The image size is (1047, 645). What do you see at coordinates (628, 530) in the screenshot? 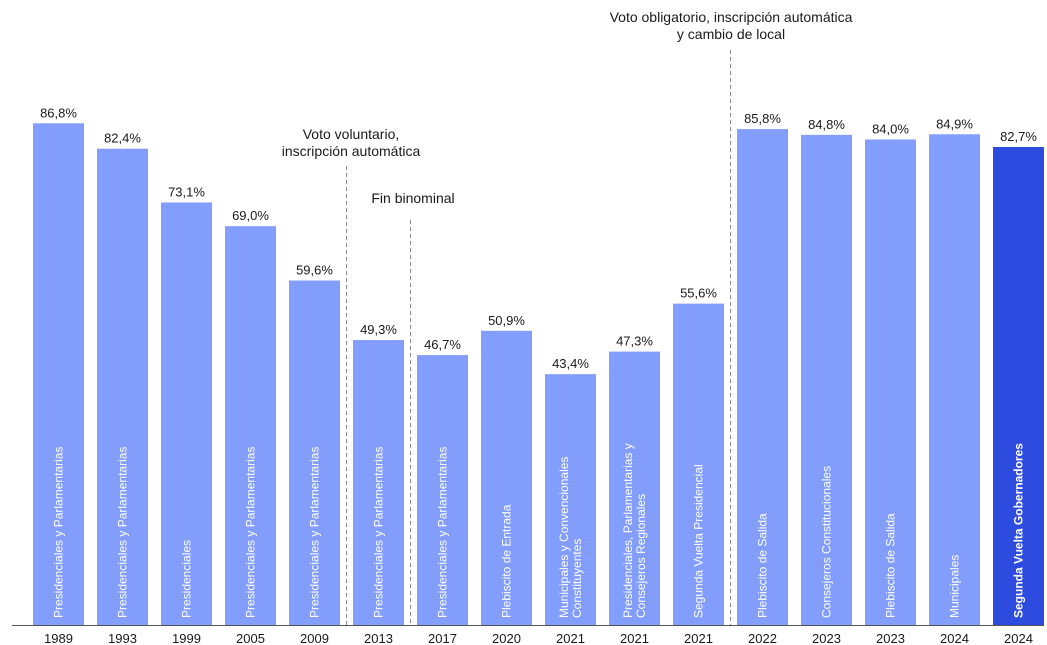
I see `bar-category-label-9-line-0: Presidenciales, Parlamentarias y` at bounding box center [628, 530].